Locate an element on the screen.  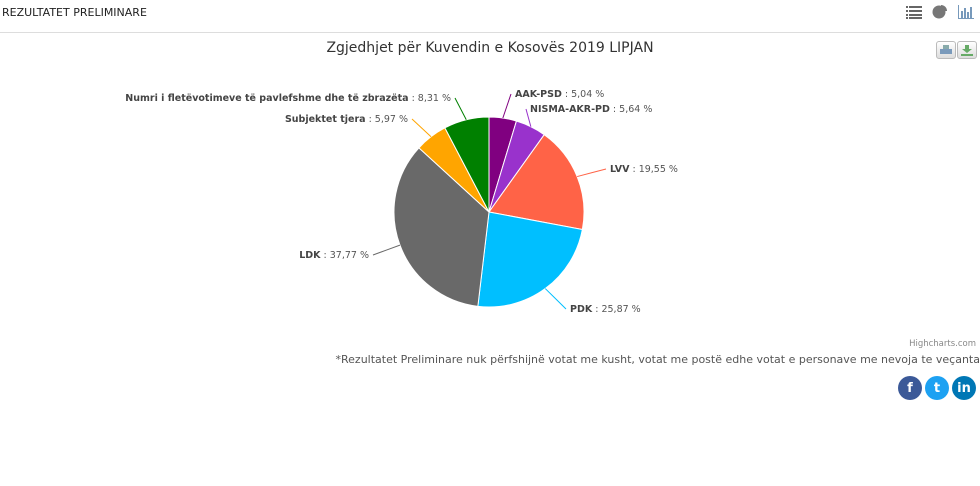
twitter-share-button: t is located at coordinates (937, 388).